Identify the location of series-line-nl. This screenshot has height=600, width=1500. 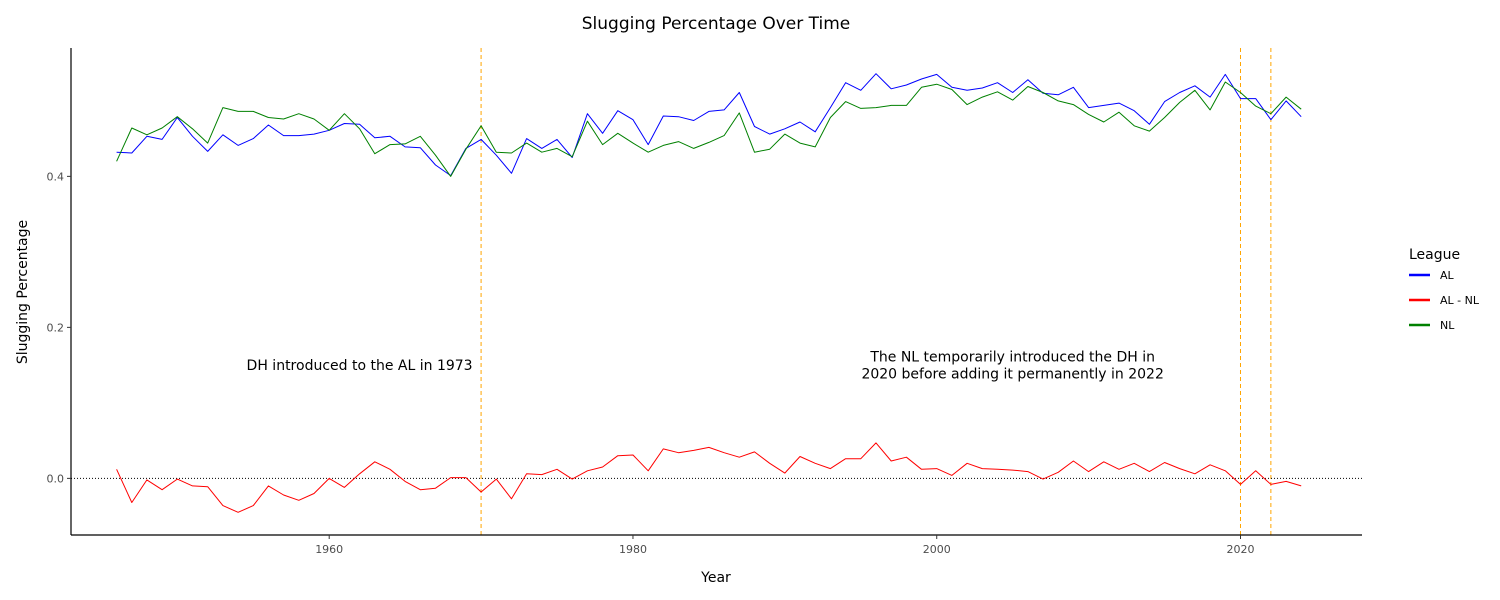
(709, 129).